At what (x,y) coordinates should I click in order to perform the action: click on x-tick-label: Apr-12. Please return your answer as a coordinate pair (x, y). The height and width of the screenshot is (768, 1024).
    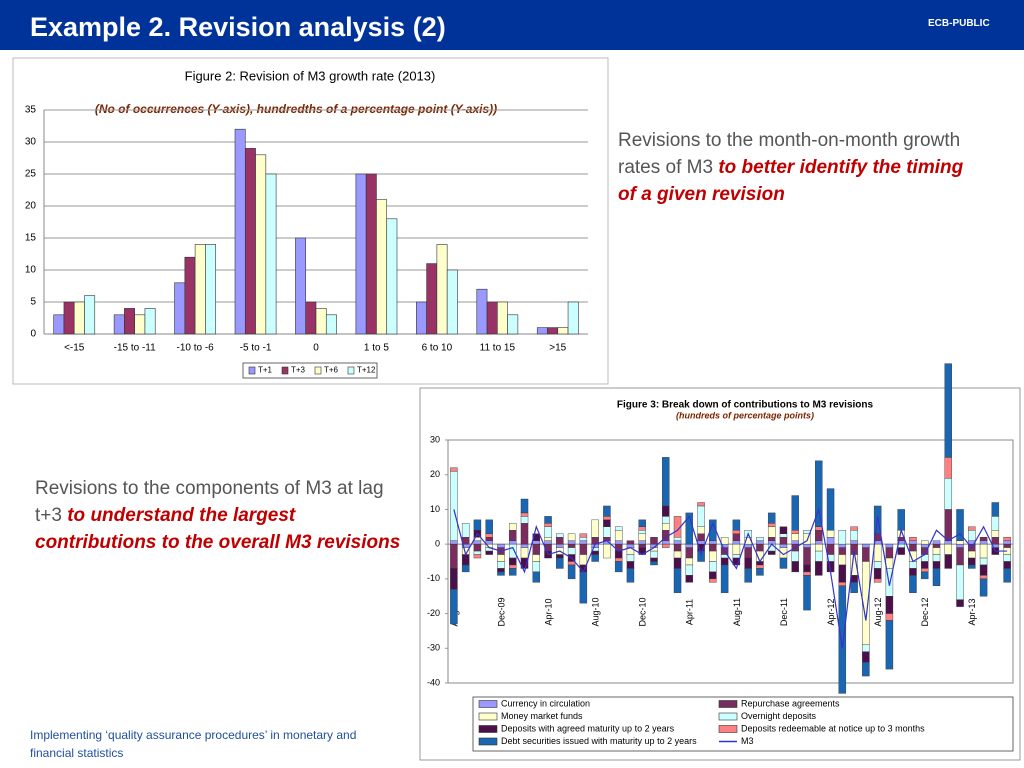
    Looking at the image, I should click on (831, 611).